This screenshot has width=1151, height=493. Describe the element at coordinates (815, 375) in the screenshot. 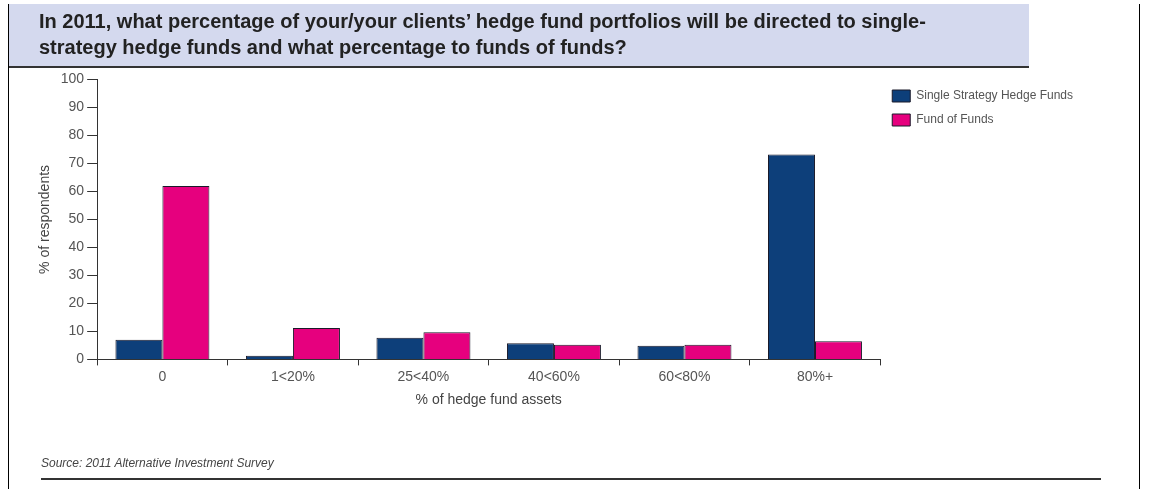

I see `x-tick-label: 80%+` at that location.